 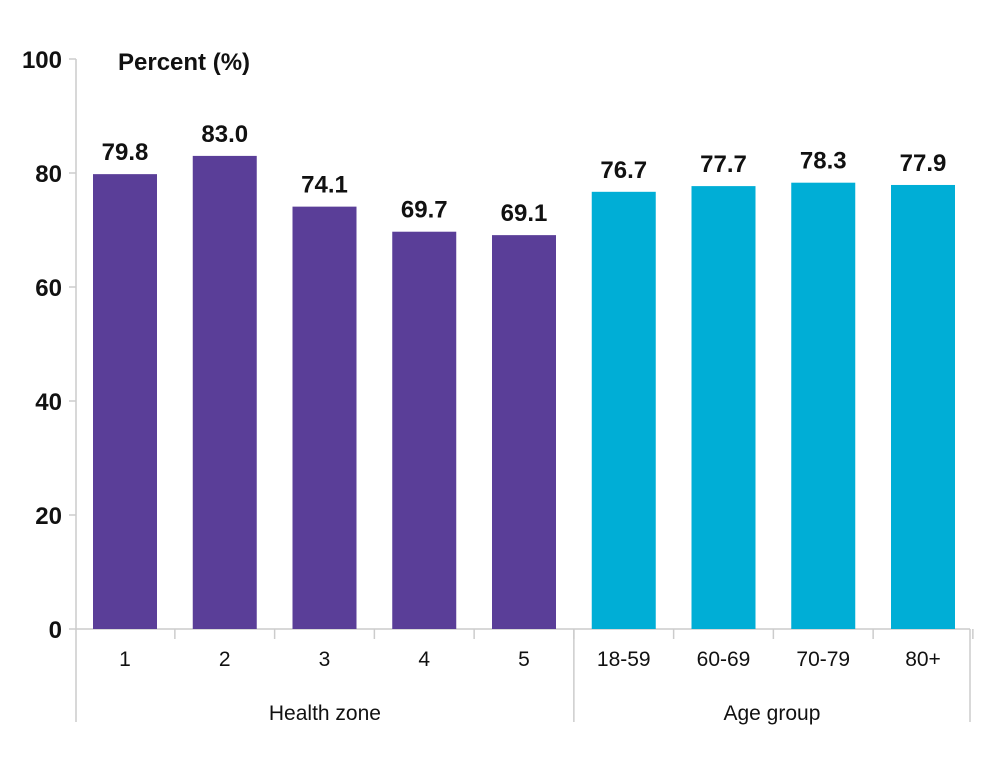 What do you see at coordinates (48, 402) in the screenshot?
I see `y-tick-label: 40` at bounding box center [48, 402].